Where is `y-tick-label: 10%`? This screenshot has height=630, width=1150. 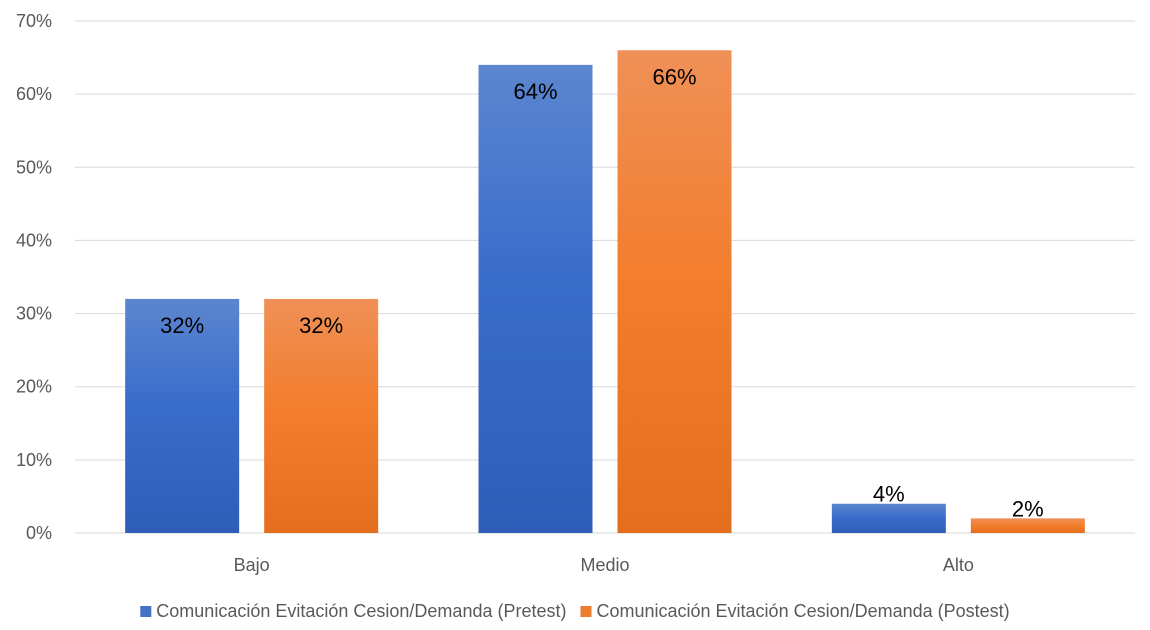 y-tick-label: 10% is located at coordinates (34, 460).